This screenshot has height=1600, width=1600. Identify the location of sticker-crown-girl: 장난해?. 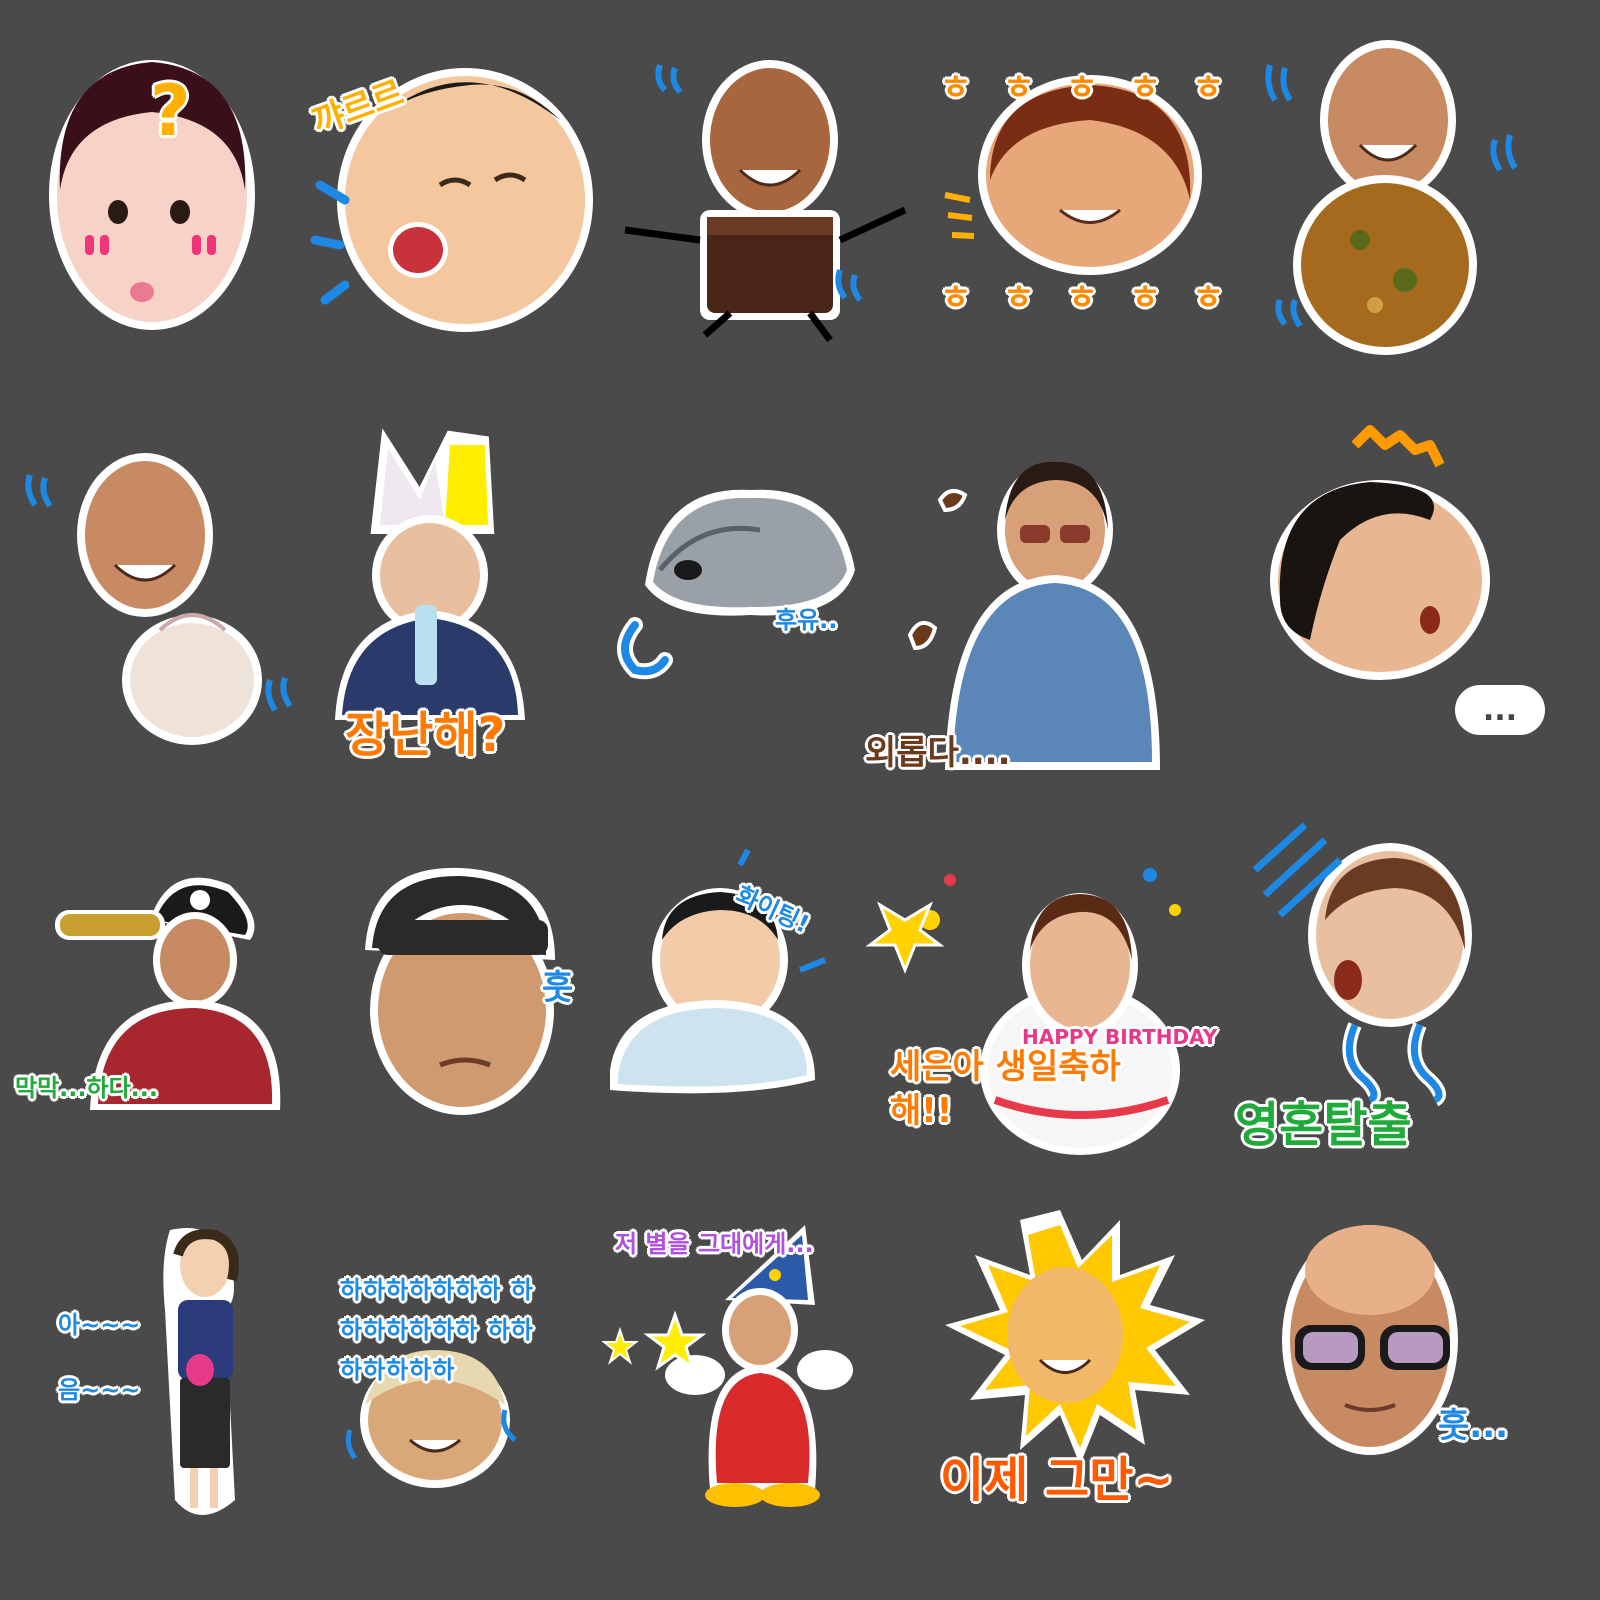
(480, 600).